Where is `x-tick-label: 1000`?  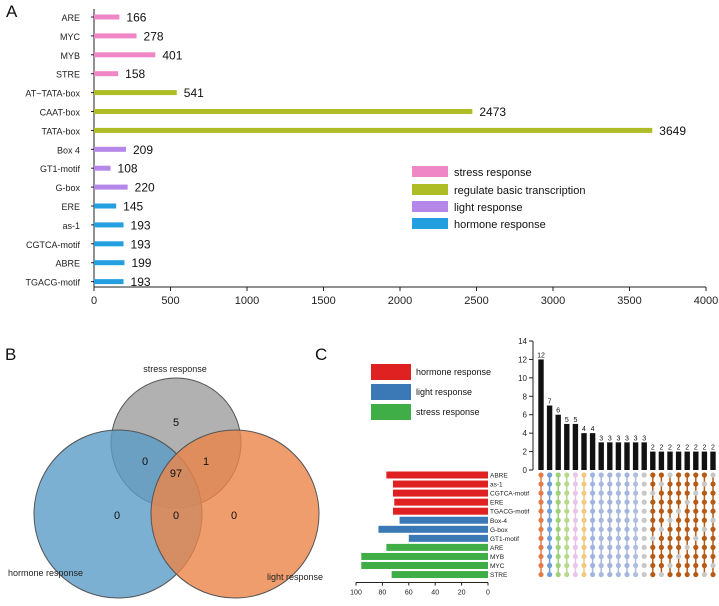 x-tick-label: 1000 is located at coordinates (247, 301).